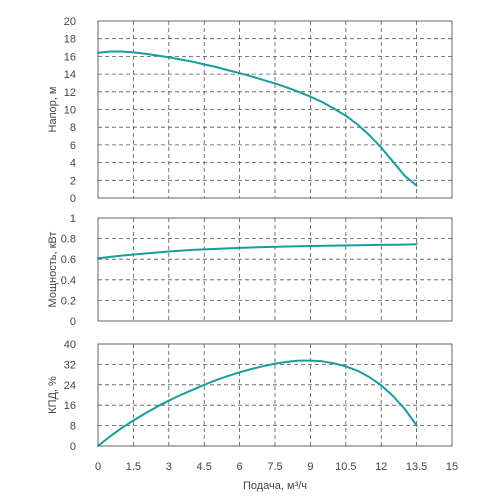 This screenshot has width=500, height=500. I want to click on x-tick-label: 4.5, so click(204, 467).